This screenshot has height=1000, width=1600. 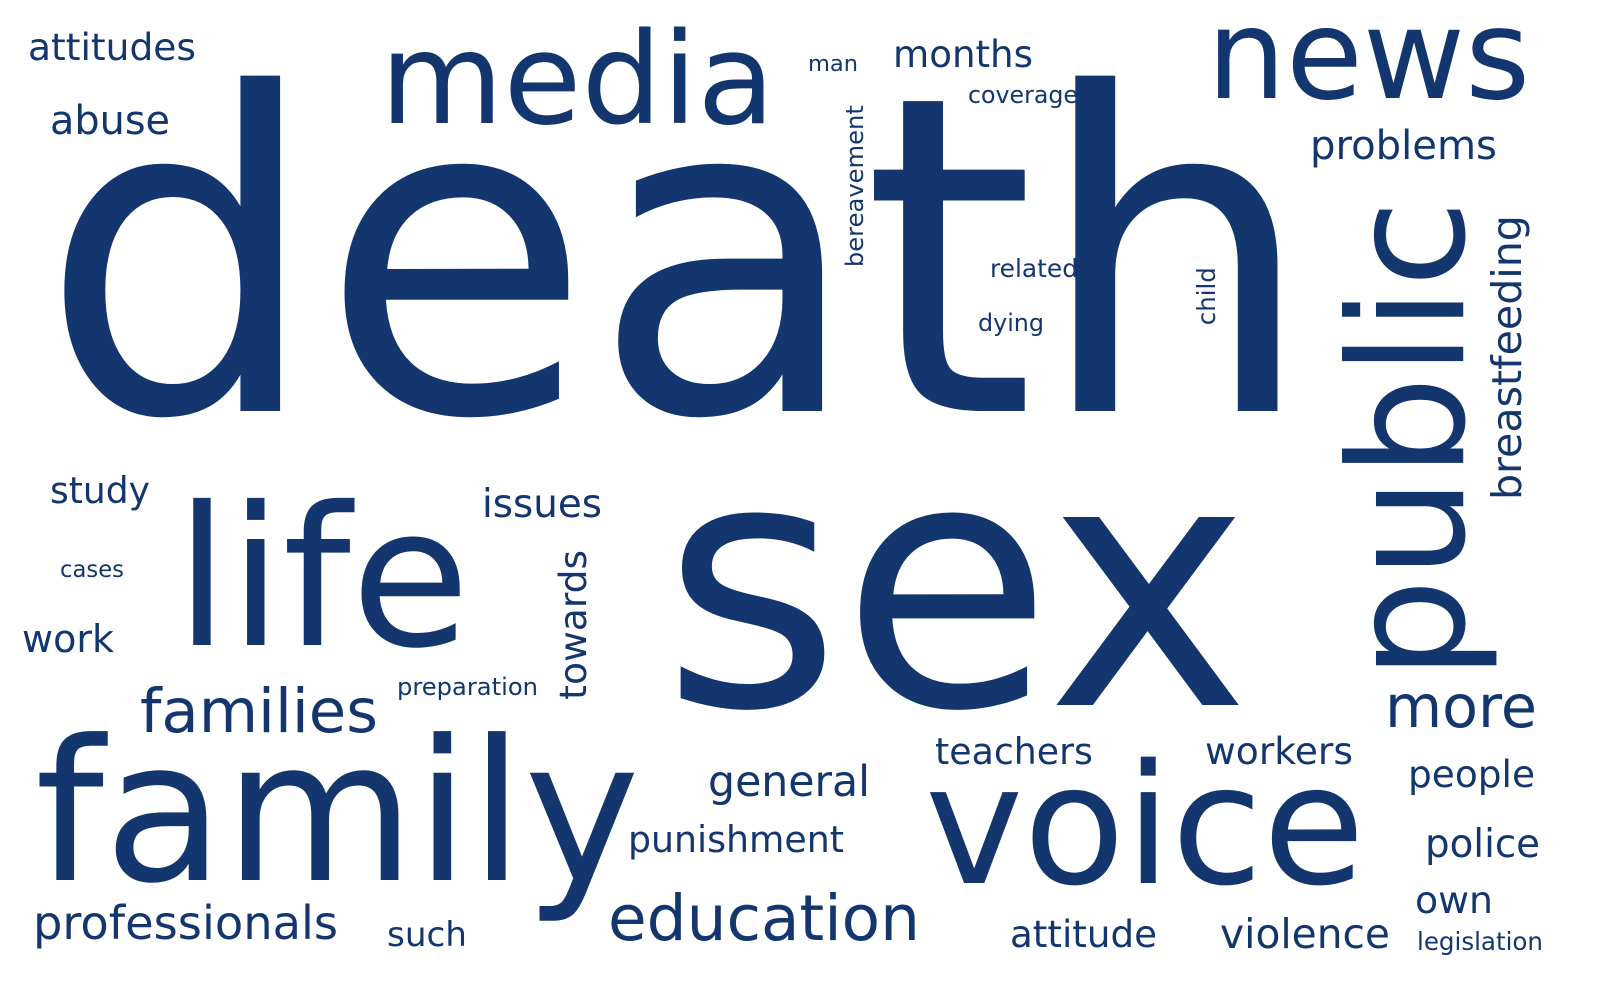 What do you see at coordinates (1011, 323) in the screenshot?
I see `word-dying: dying` at bounding box center [1011, 323].